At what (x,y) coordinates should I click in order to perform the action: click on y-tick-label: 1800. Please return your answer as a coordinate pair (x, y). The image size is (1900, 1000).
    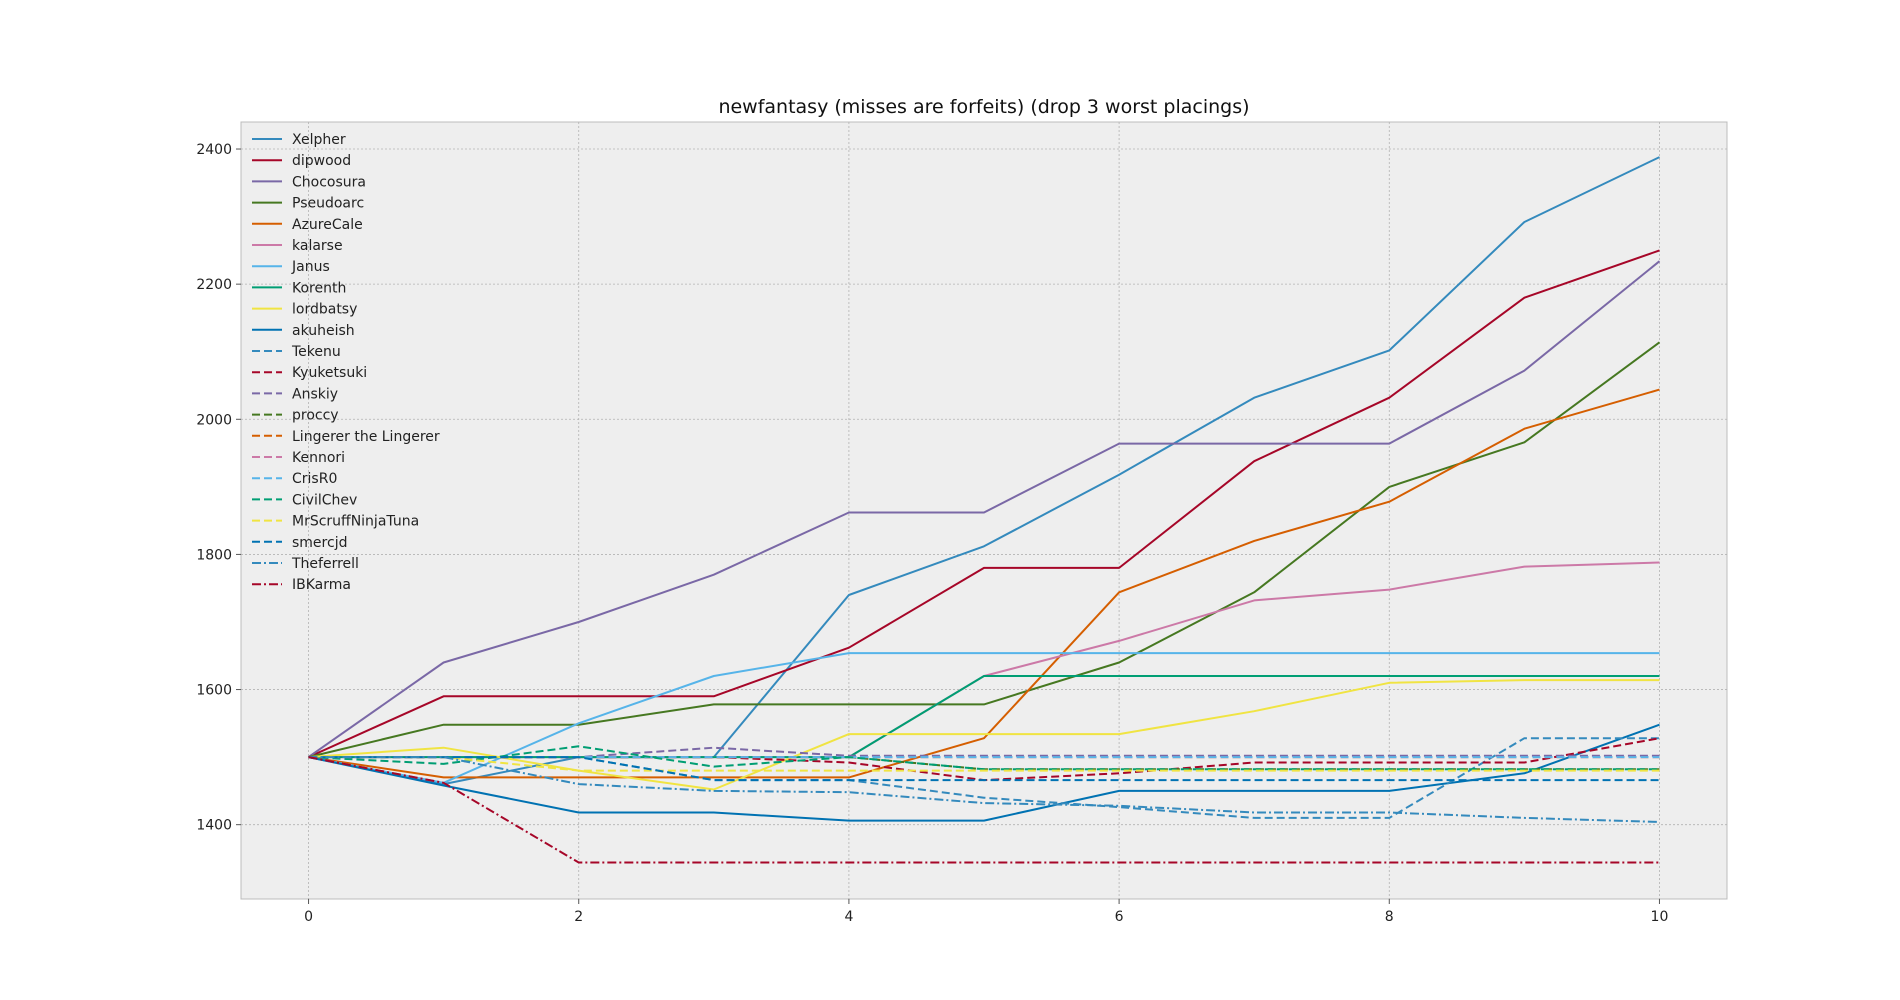
    Looking at the image, I should click on (214, 555).